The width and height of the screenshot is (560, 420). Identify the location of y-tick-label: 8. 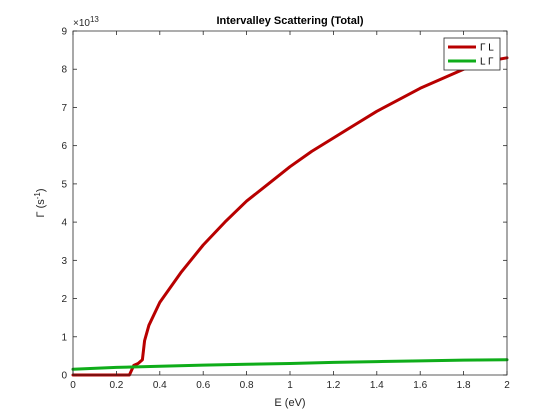
(64, 70).